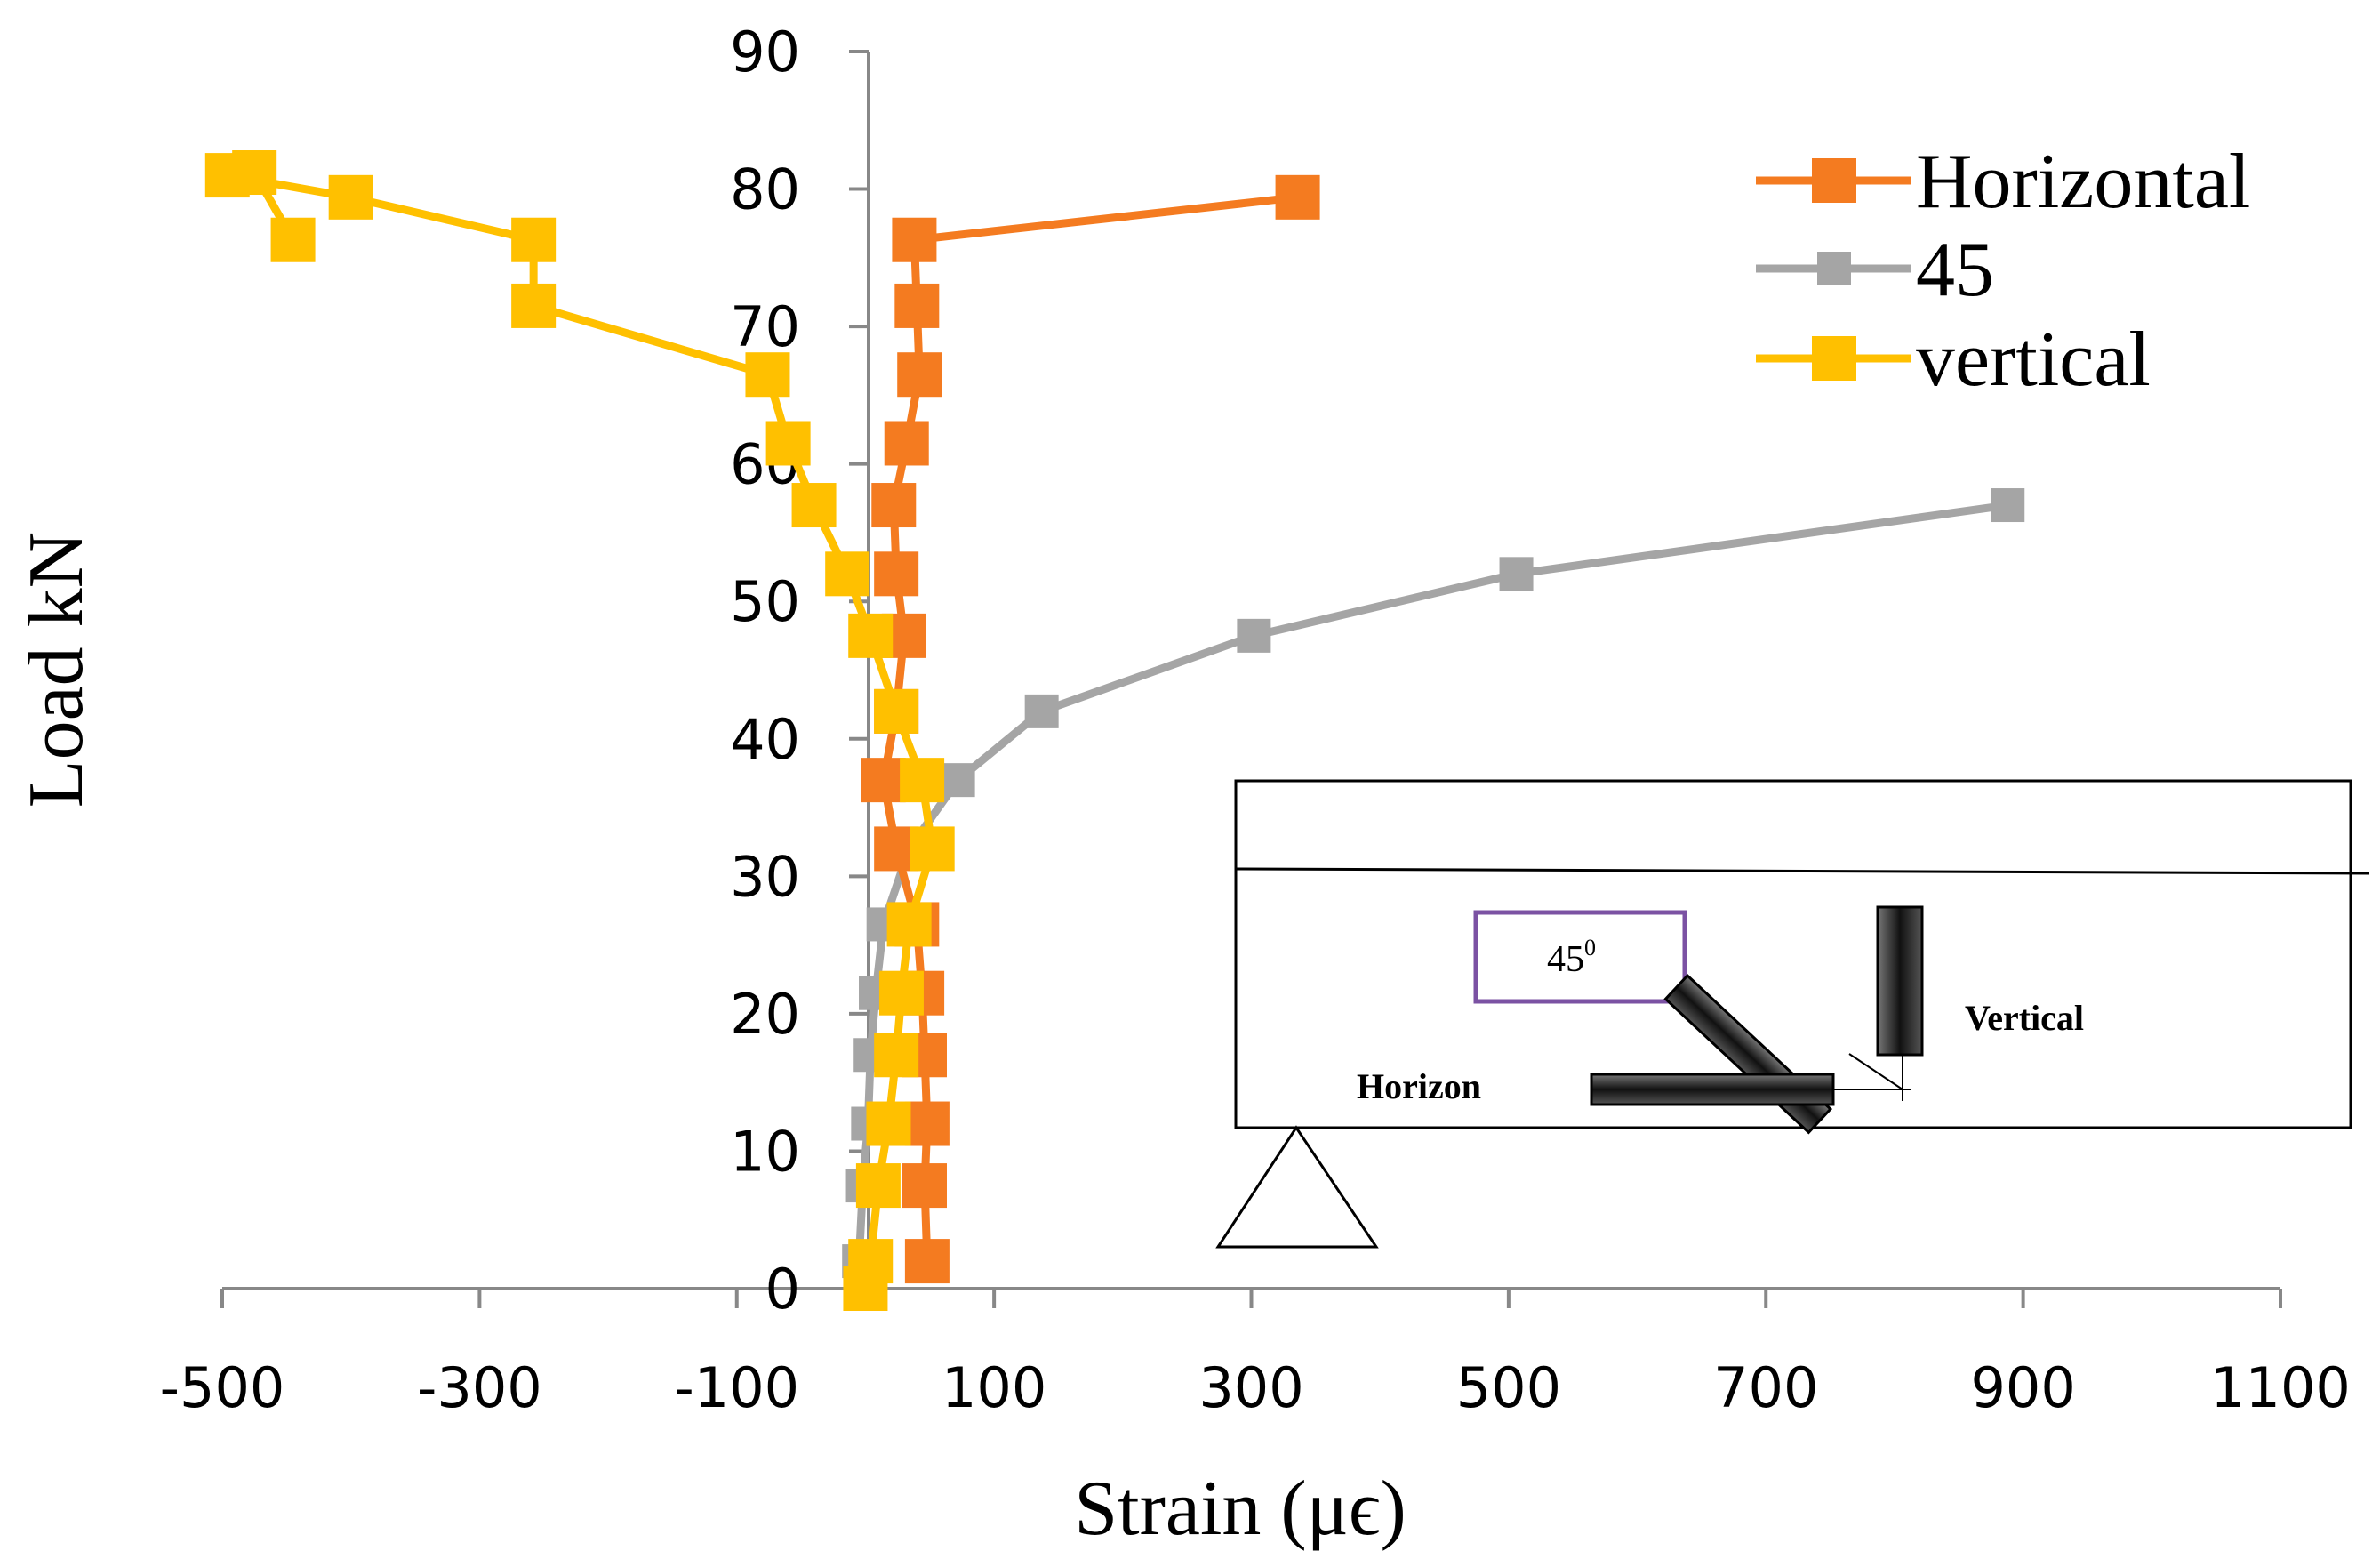 This screenshot has width=2380, height=1559. What do you see at coordinates (1900, 981) in the screenshot?
I see `vertical-gauge` at bounding box center [1900, 981].